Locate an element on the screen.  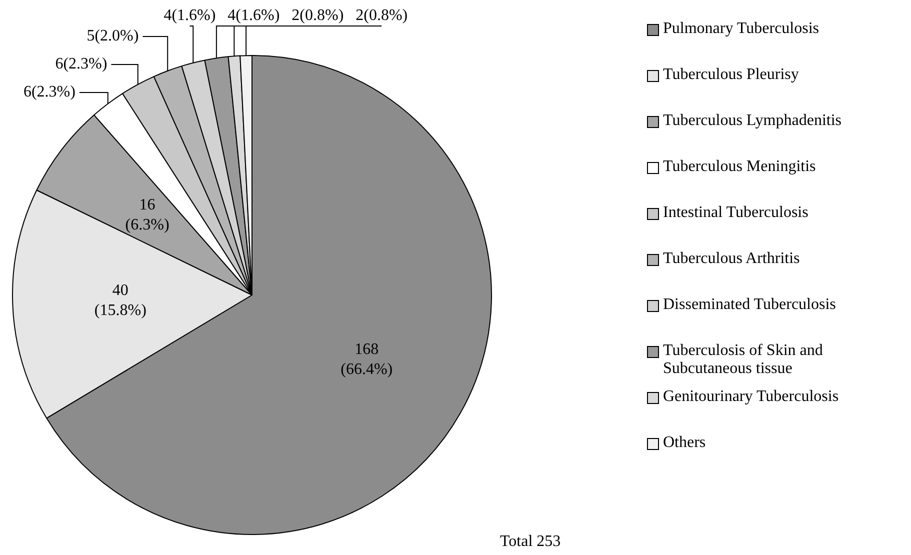
legend-label: Genitourinary Tuberculosis is located at coordinates (751, 397).